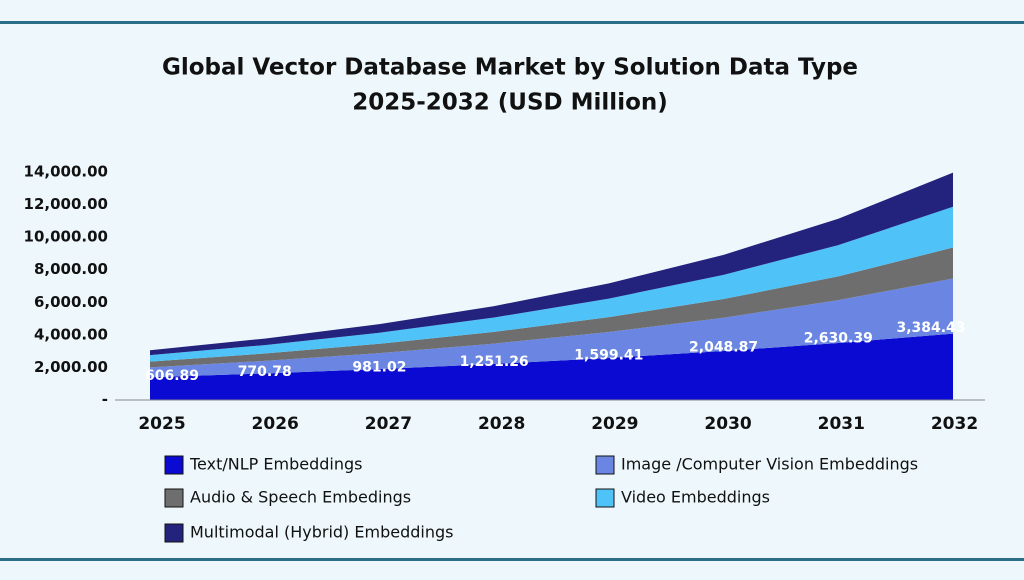  Describe the element at coordinates (66, 204) in the screenshot. I see `y-tick-label: 12,000.00` at that location.